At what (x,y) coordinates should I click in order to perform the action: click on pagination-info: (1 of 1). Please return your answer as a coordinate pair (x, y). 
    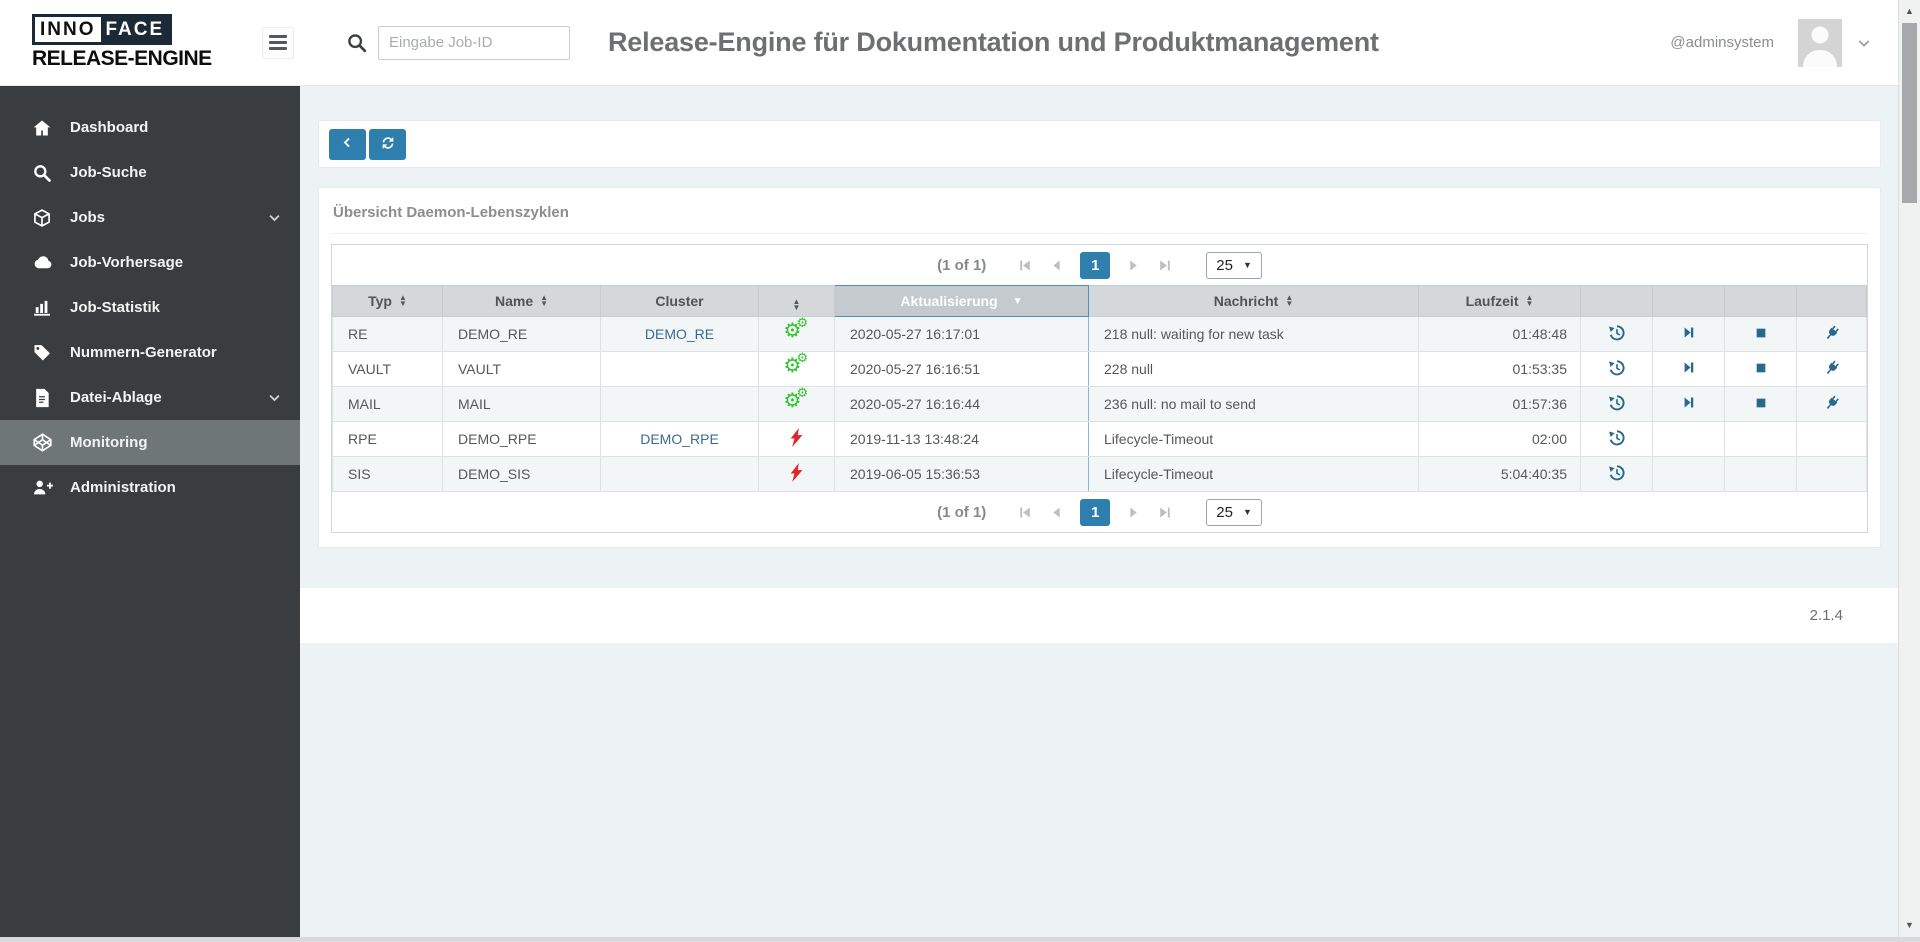
    Looking at the image, I should click on (962, 512).